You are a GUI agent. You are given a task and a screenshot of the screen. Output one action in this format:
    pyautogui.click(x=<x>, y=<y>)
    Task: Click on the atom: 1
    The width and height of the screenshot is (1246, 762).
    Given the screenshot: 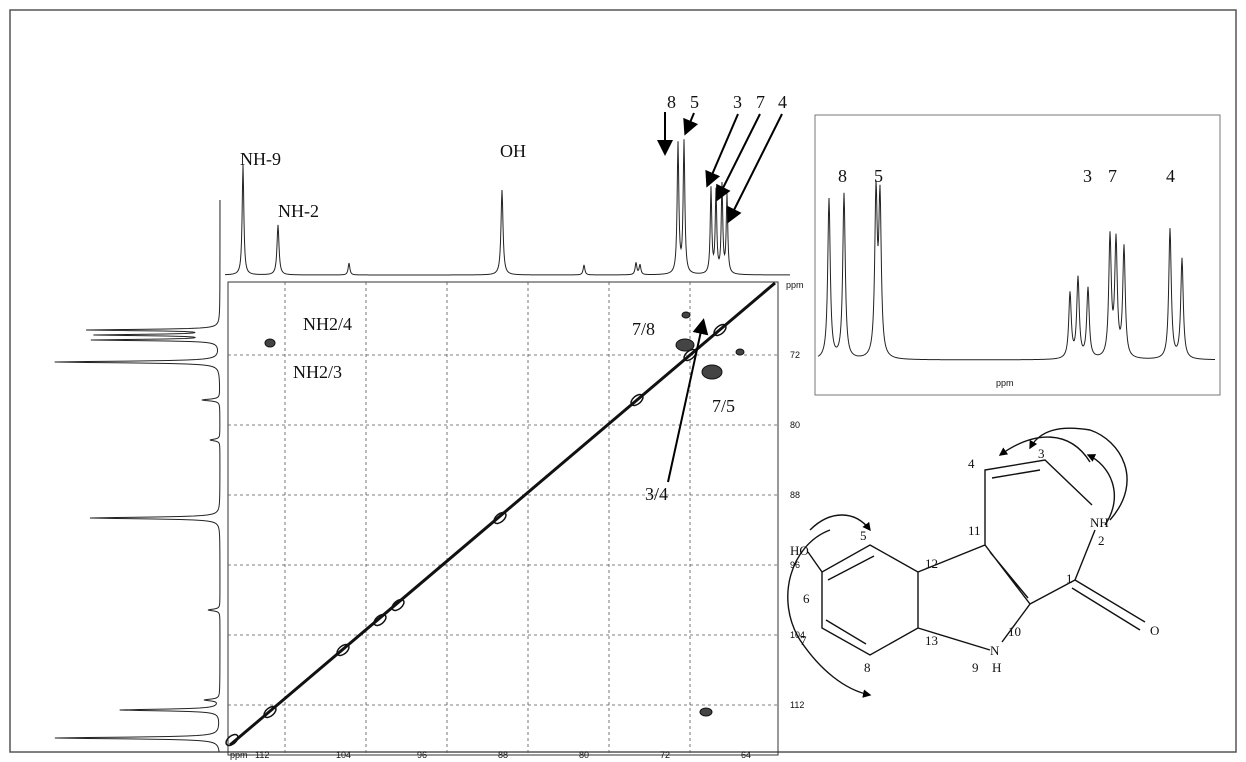 What is the action you would take?
    pyautogui.click(x=1069, y=578)
    